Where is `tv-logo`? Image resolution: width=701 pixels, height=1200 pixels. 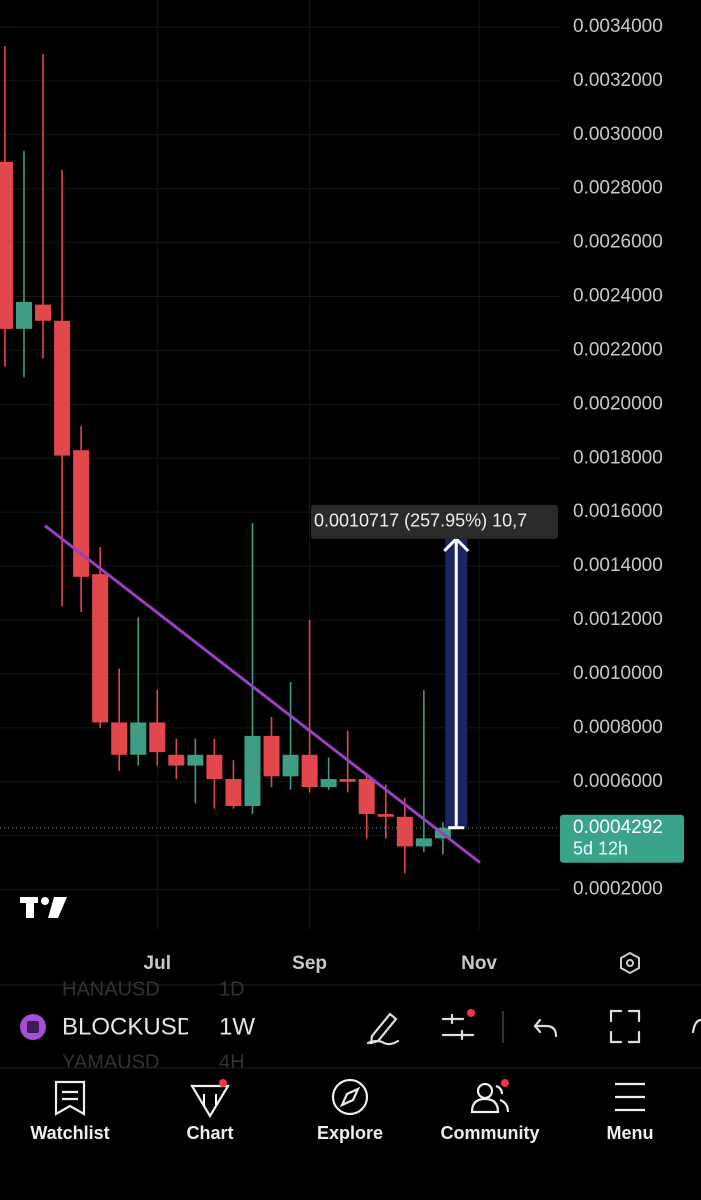 tv-logo is located at coordinates (43, 907).